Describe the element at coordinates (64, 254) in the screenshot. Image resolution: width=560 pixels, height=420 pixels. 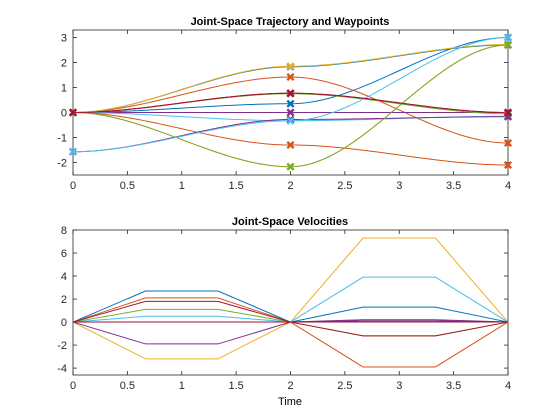
I see `velocity-y-tick-label: 6` at that location.